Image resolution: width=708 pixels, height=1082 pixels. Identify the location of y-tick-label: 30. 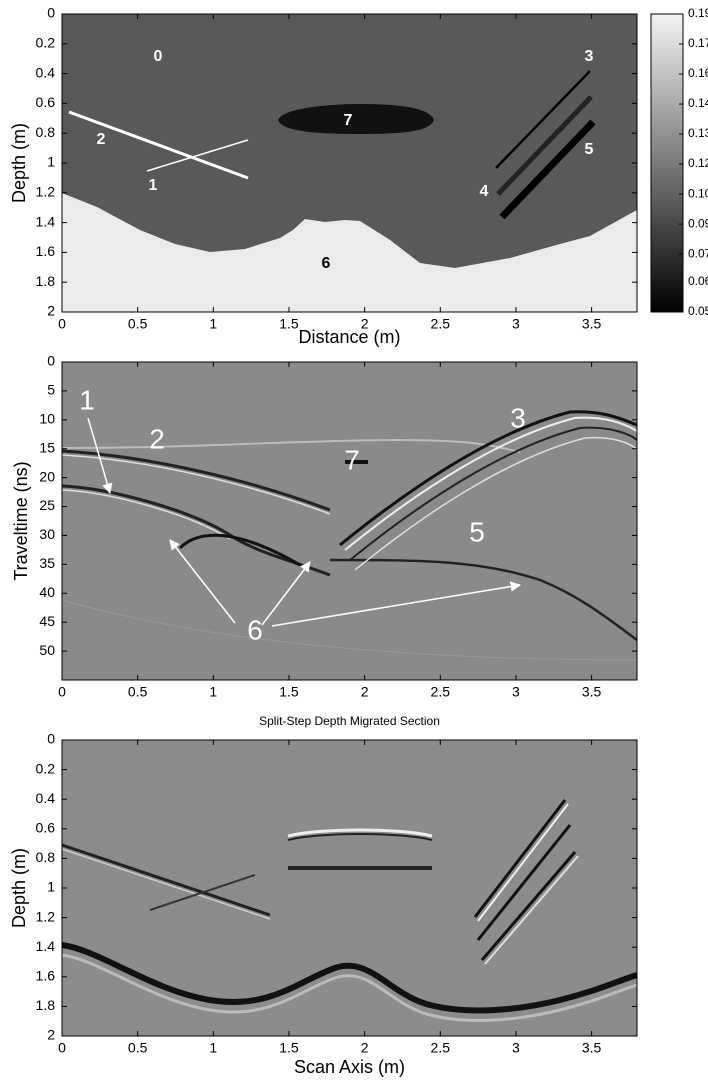
(47, 534).